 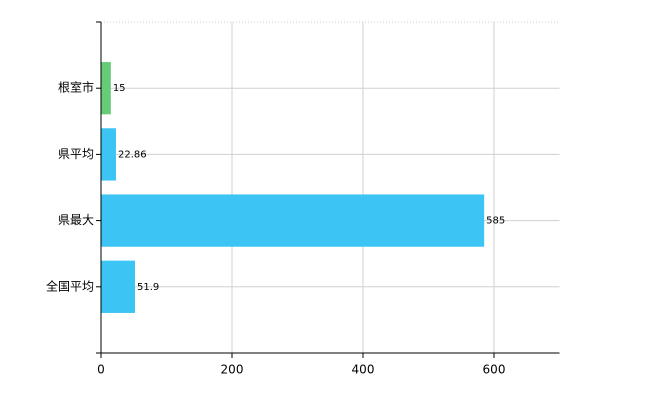 What do you see at coordinates (148, 287) in the screenshot?
I see `value-label: 51.9` at bounding box center [148, 287].